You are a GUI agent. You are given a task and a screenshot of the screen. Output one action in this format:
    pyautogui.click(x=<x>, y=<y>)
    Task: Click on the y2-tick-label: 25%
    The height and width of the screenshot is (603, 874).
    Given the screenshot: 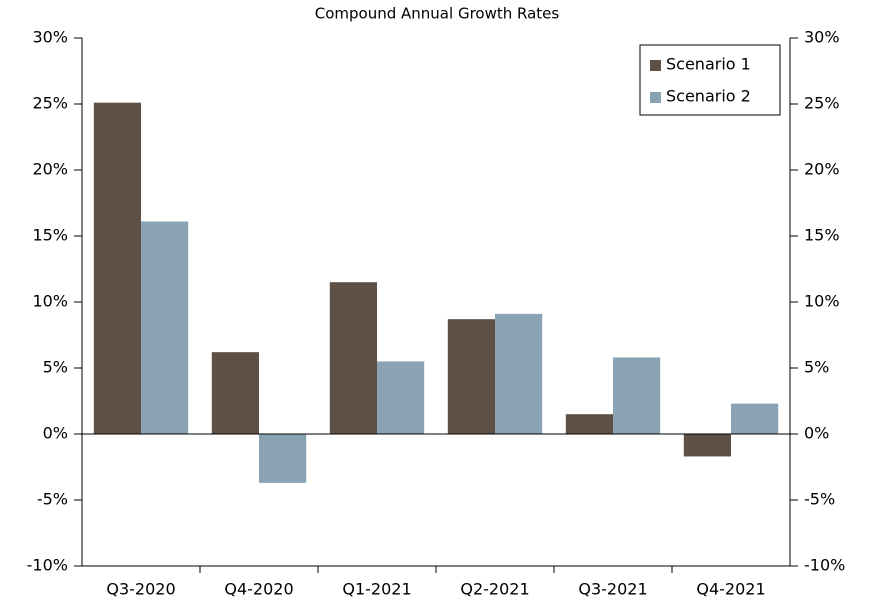 What is the action you would take?
    pyautogui.click(x=822, y=103)
    